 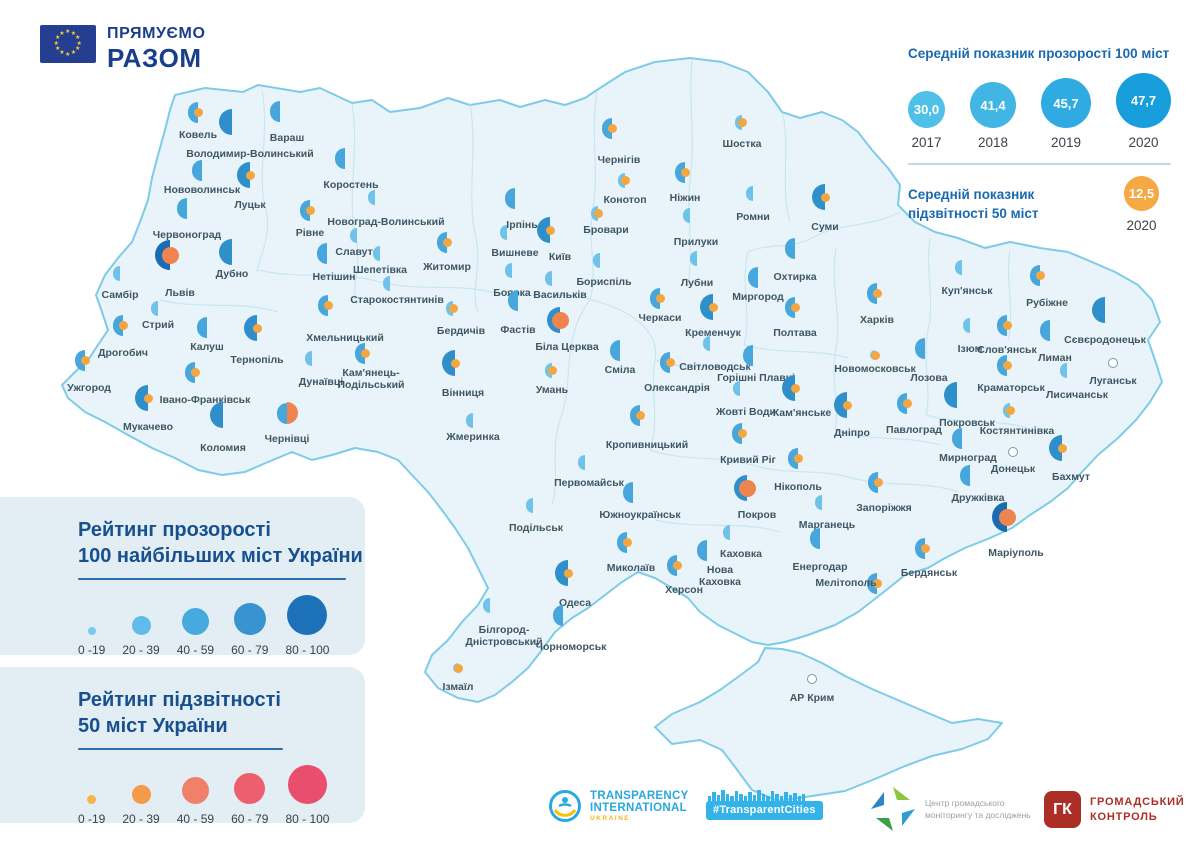 What do you see at coordinates (567, 347) in the screenshot?
I see `city-label: Біла Церква` at bounding box center [567, 347].